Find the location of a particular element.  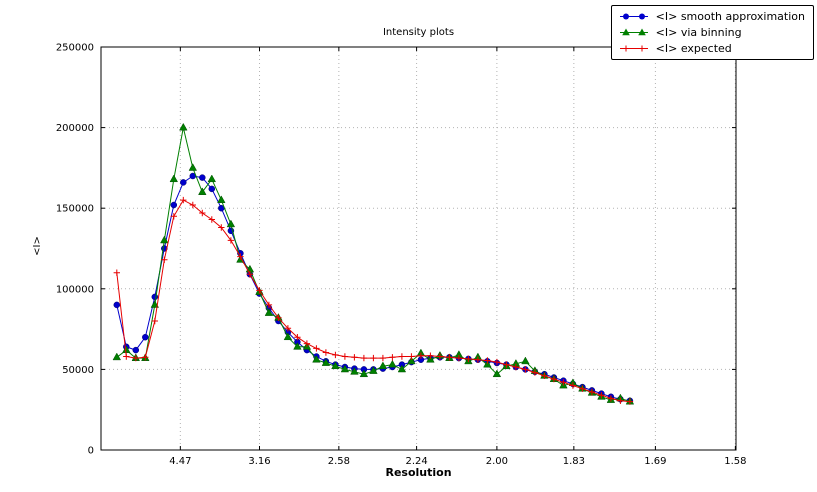

legend-item-via-binning: <I> via binning is located at coordinates (711, 32).